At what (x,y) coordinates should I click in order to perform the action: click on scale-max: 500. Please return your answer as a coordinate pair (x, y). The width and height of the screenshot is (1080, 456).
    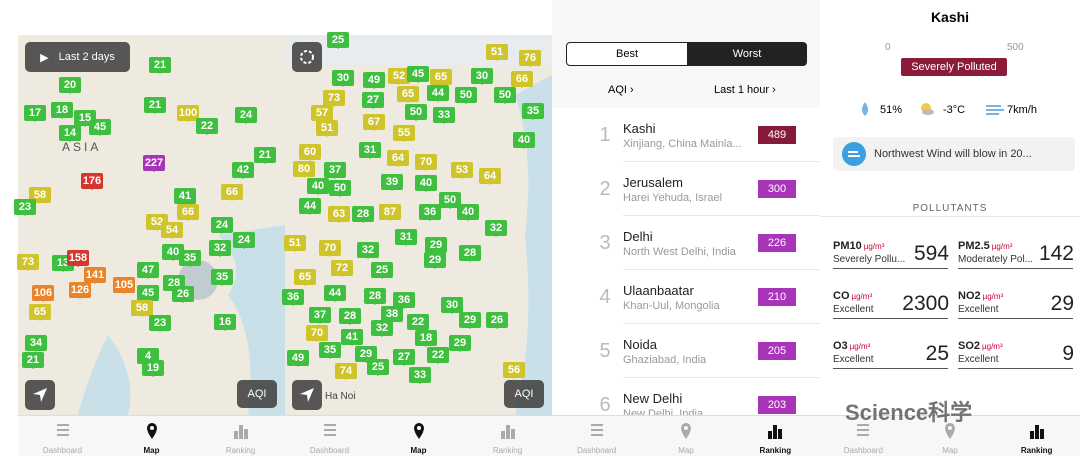
    Looking at the image, I should click on (1015, 47).